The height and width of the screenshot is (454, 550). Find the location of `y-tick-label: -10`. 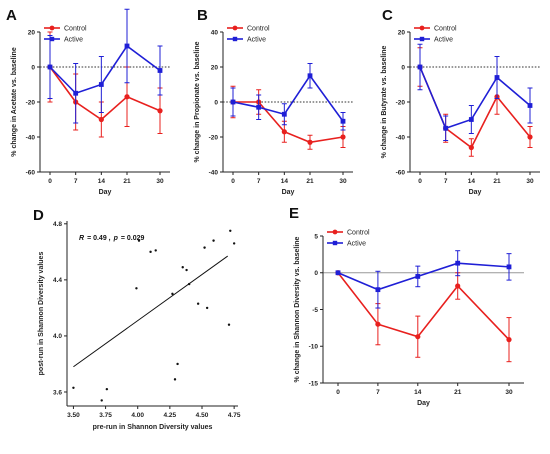

y-tick-label: -10 is located at coordinates (314, 347).